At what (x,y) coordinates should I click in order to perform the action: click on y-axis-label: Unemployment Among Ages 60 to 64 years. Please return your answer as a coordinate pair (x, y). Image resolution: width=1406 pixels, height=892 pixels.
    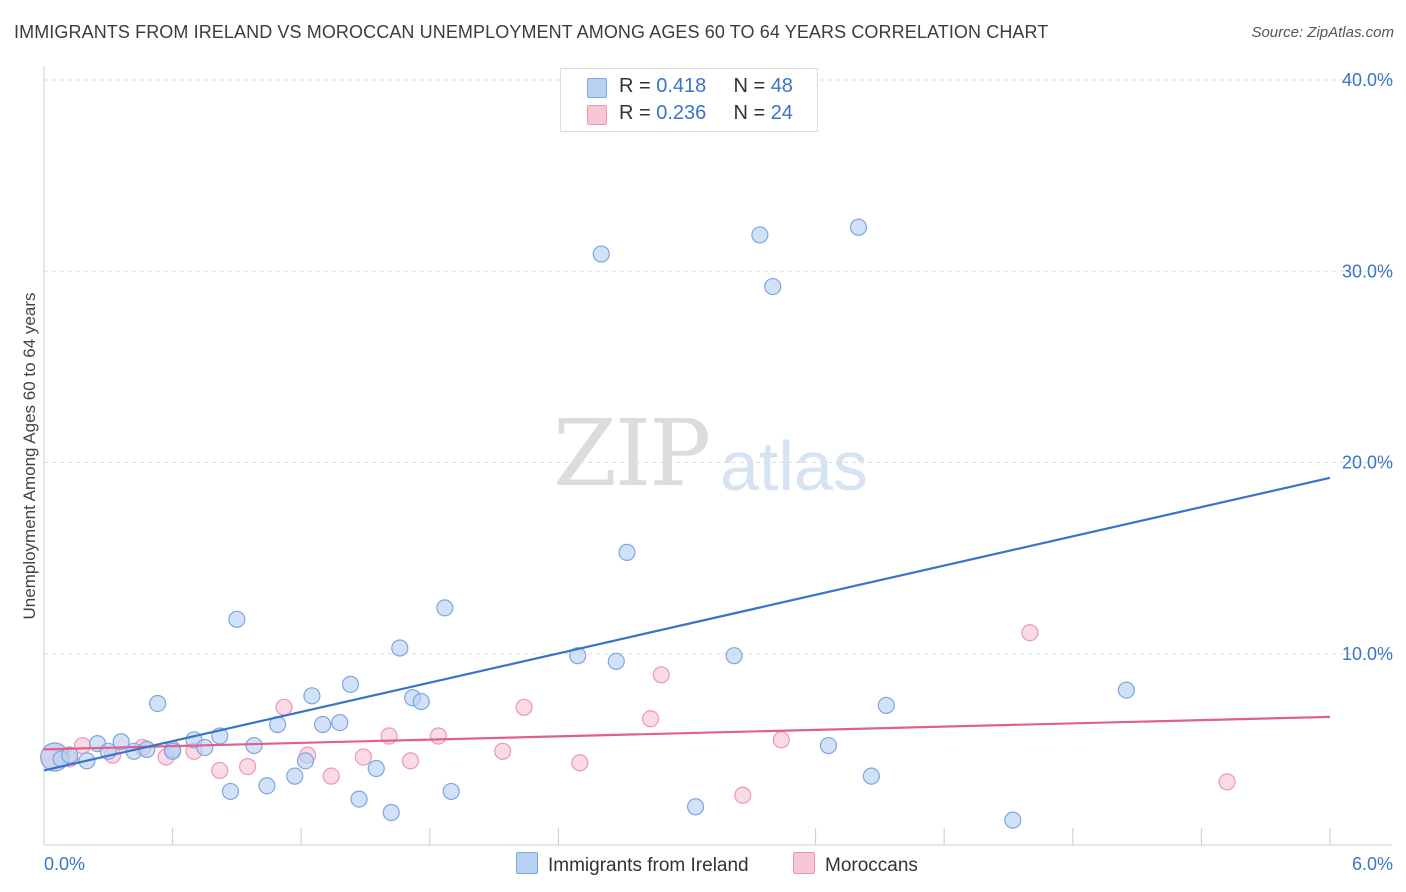
    Looking at the image, I should click on (29, 456).